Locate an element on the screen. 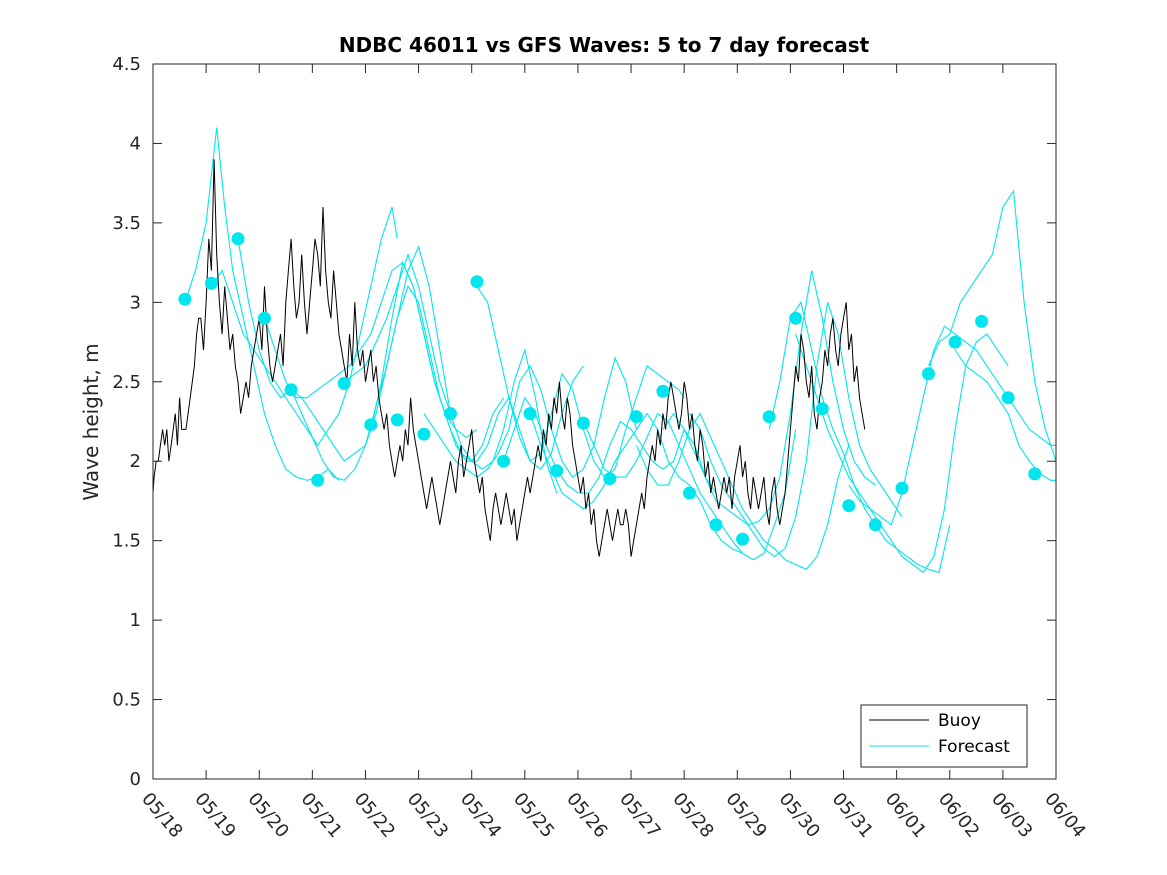  y-tick-label: 0.5 is located at coordinates (126, 700).